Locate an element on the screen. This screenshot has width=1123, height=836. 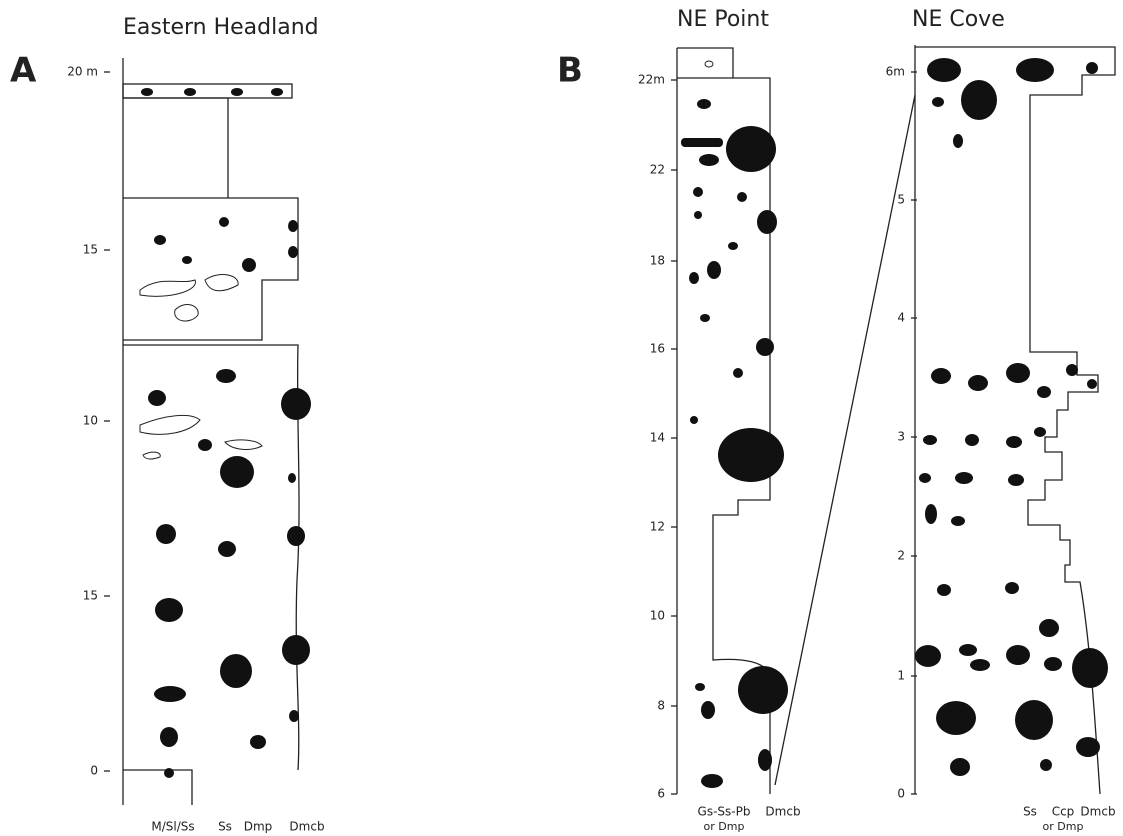
axis-label: 22m is located at coordinates (651, 80).